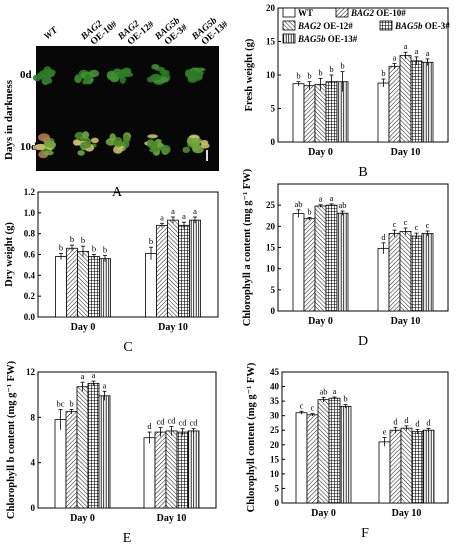  I want to click on panel-label: F, so click(365, 533).